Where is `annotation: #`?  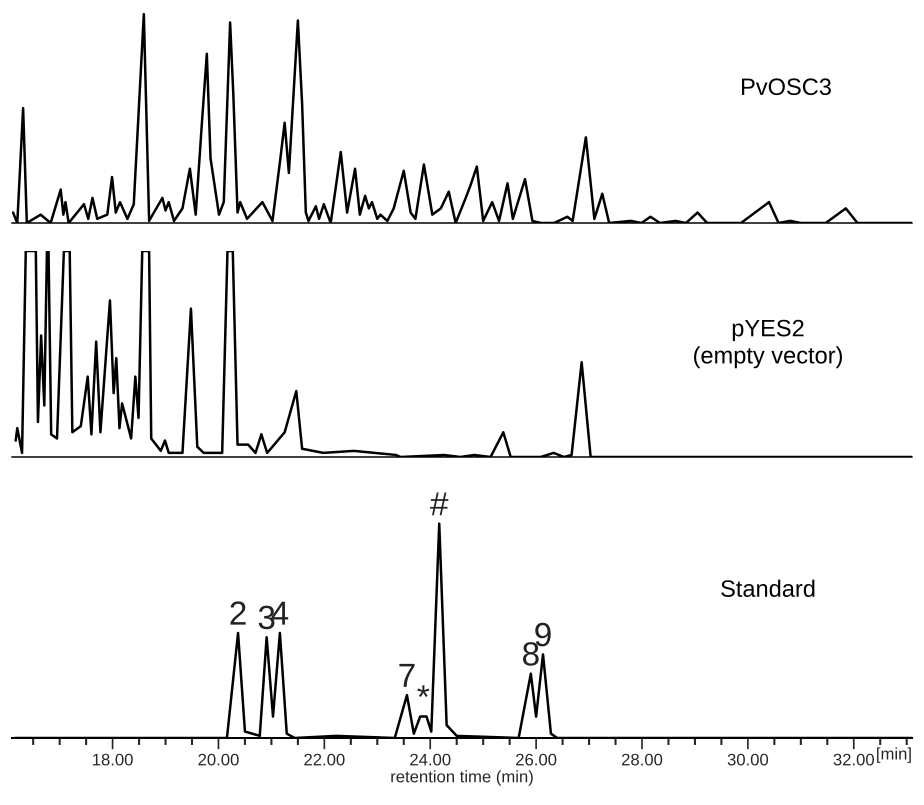 annotation: # is located at coordinates (439, 504).